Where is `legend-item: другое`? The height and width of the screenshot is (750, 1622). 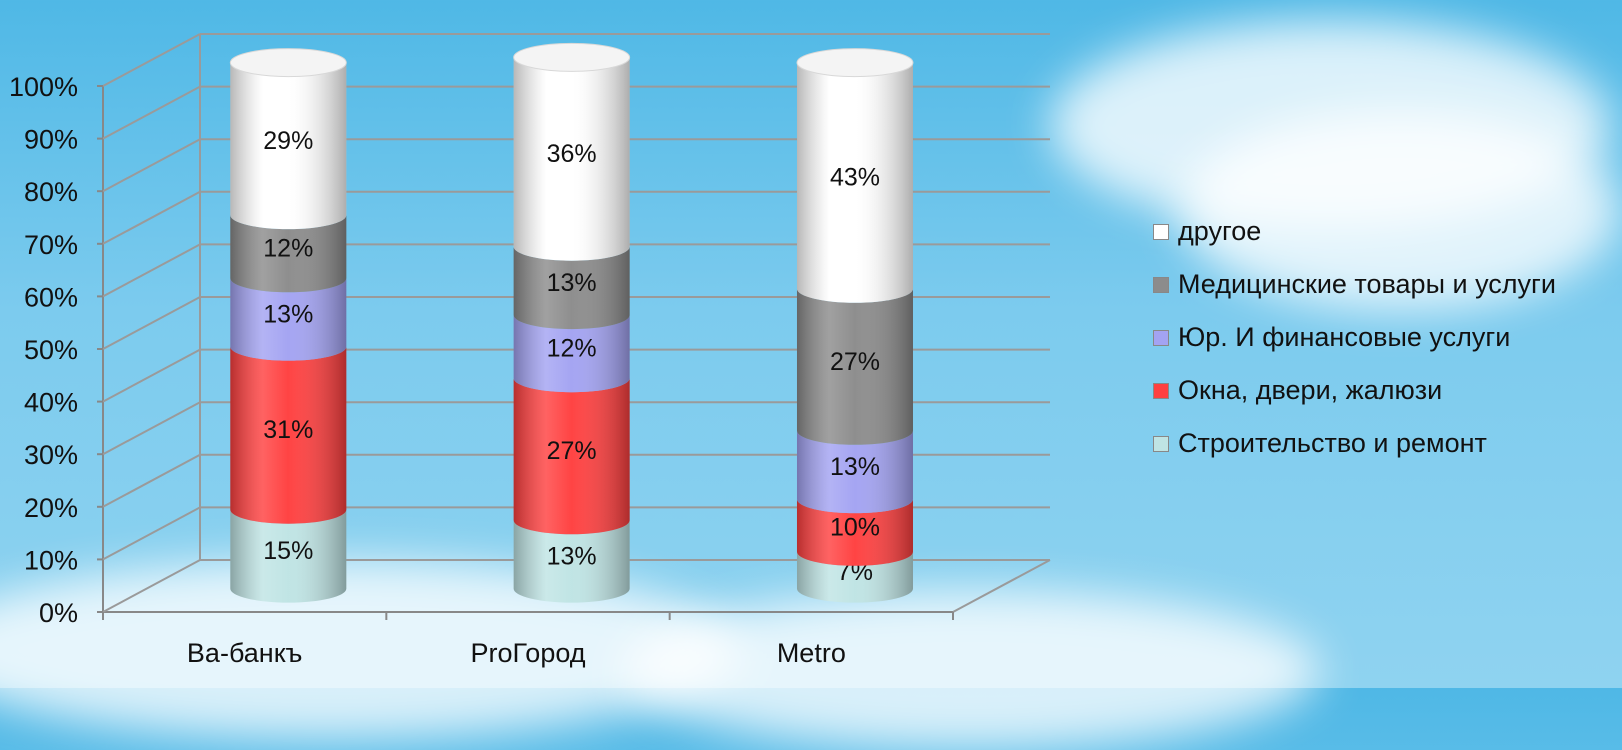 legend-item: другое is located at coordinates (1354, 231).